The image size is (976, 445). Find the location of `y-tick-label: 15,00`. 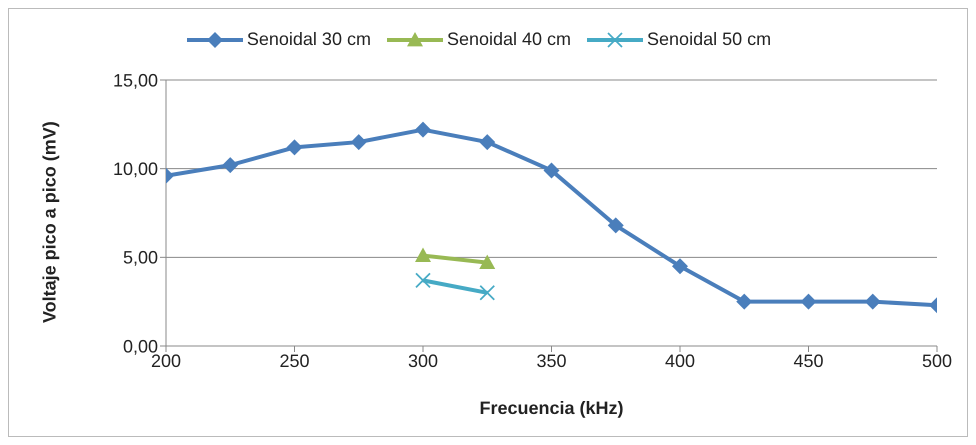

y-tick-label: 15,00 is located at coordinates (135, 80).